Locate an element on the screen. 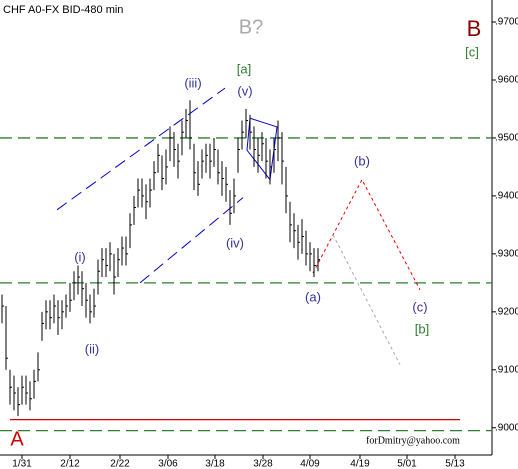 The height and width of the screenshot is (469, 518). wave-label: [c] is located at coordinates (472, 51).